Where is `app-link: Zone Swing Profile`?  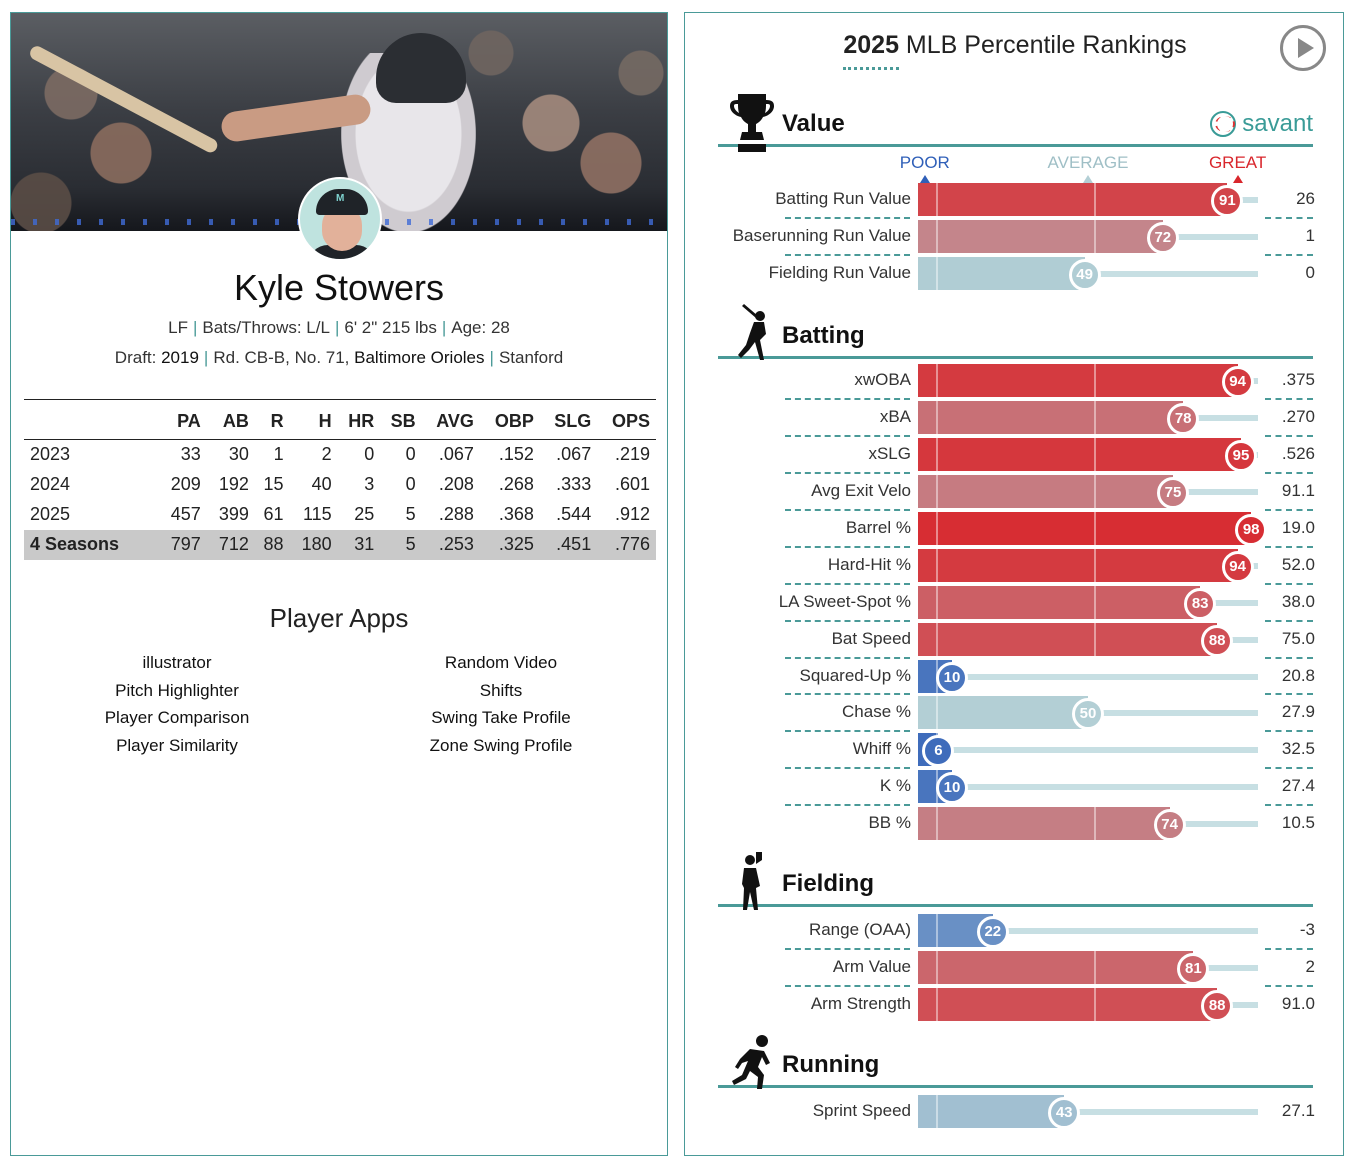
app-link: Zone Swing Profile is located at coordinates (501, 745).